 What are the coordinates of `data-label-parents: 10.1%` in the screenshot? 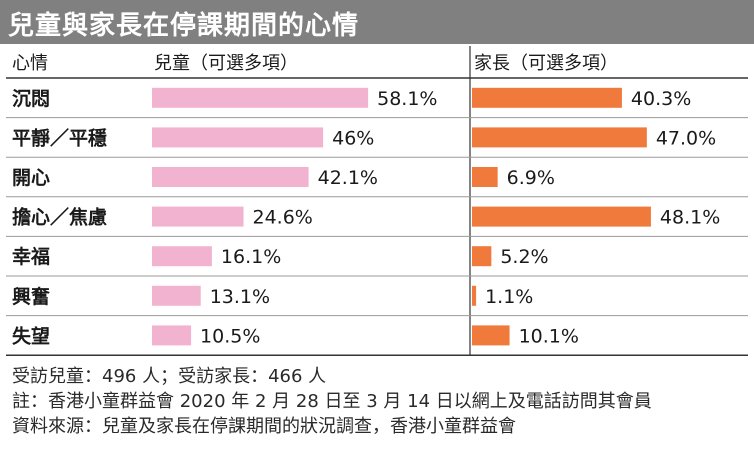 It's located at (549, 336).